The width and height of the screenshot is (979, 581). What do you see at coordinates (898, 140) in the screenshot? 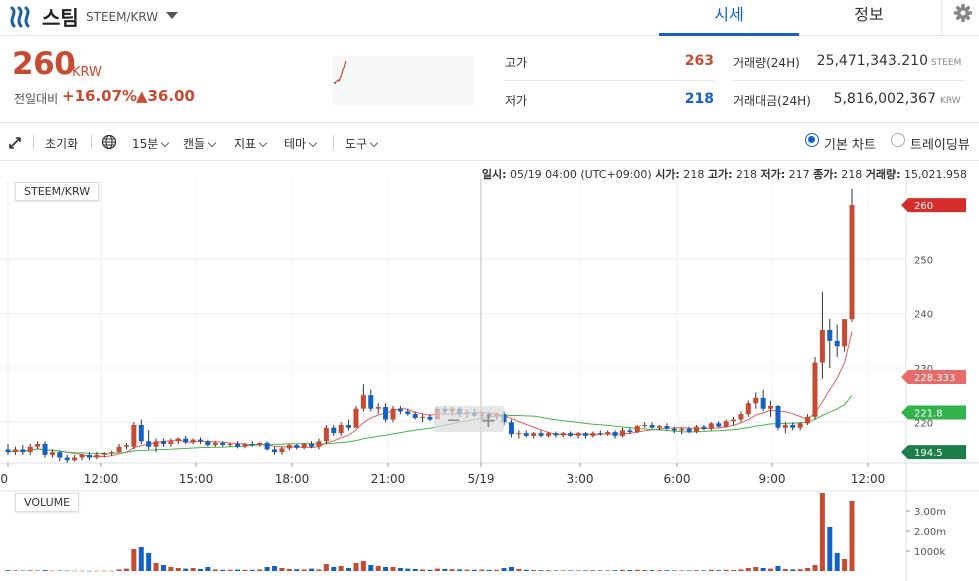
I see `tradingview-radio` at bounding box center [898, 140].